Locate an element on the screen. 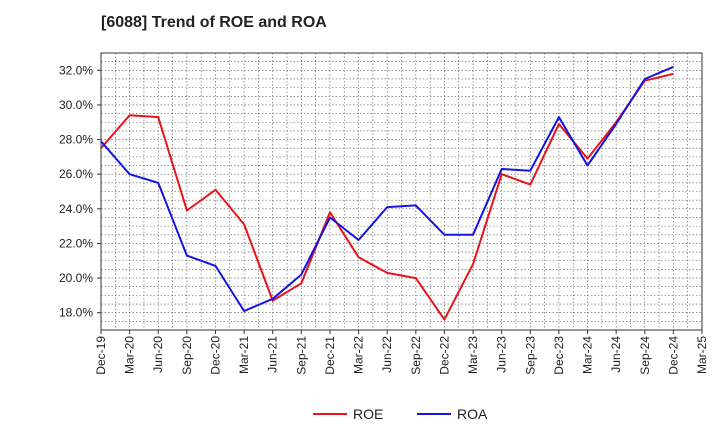  x-tick-label: Mar-23 is located at coordinates (473, 355).